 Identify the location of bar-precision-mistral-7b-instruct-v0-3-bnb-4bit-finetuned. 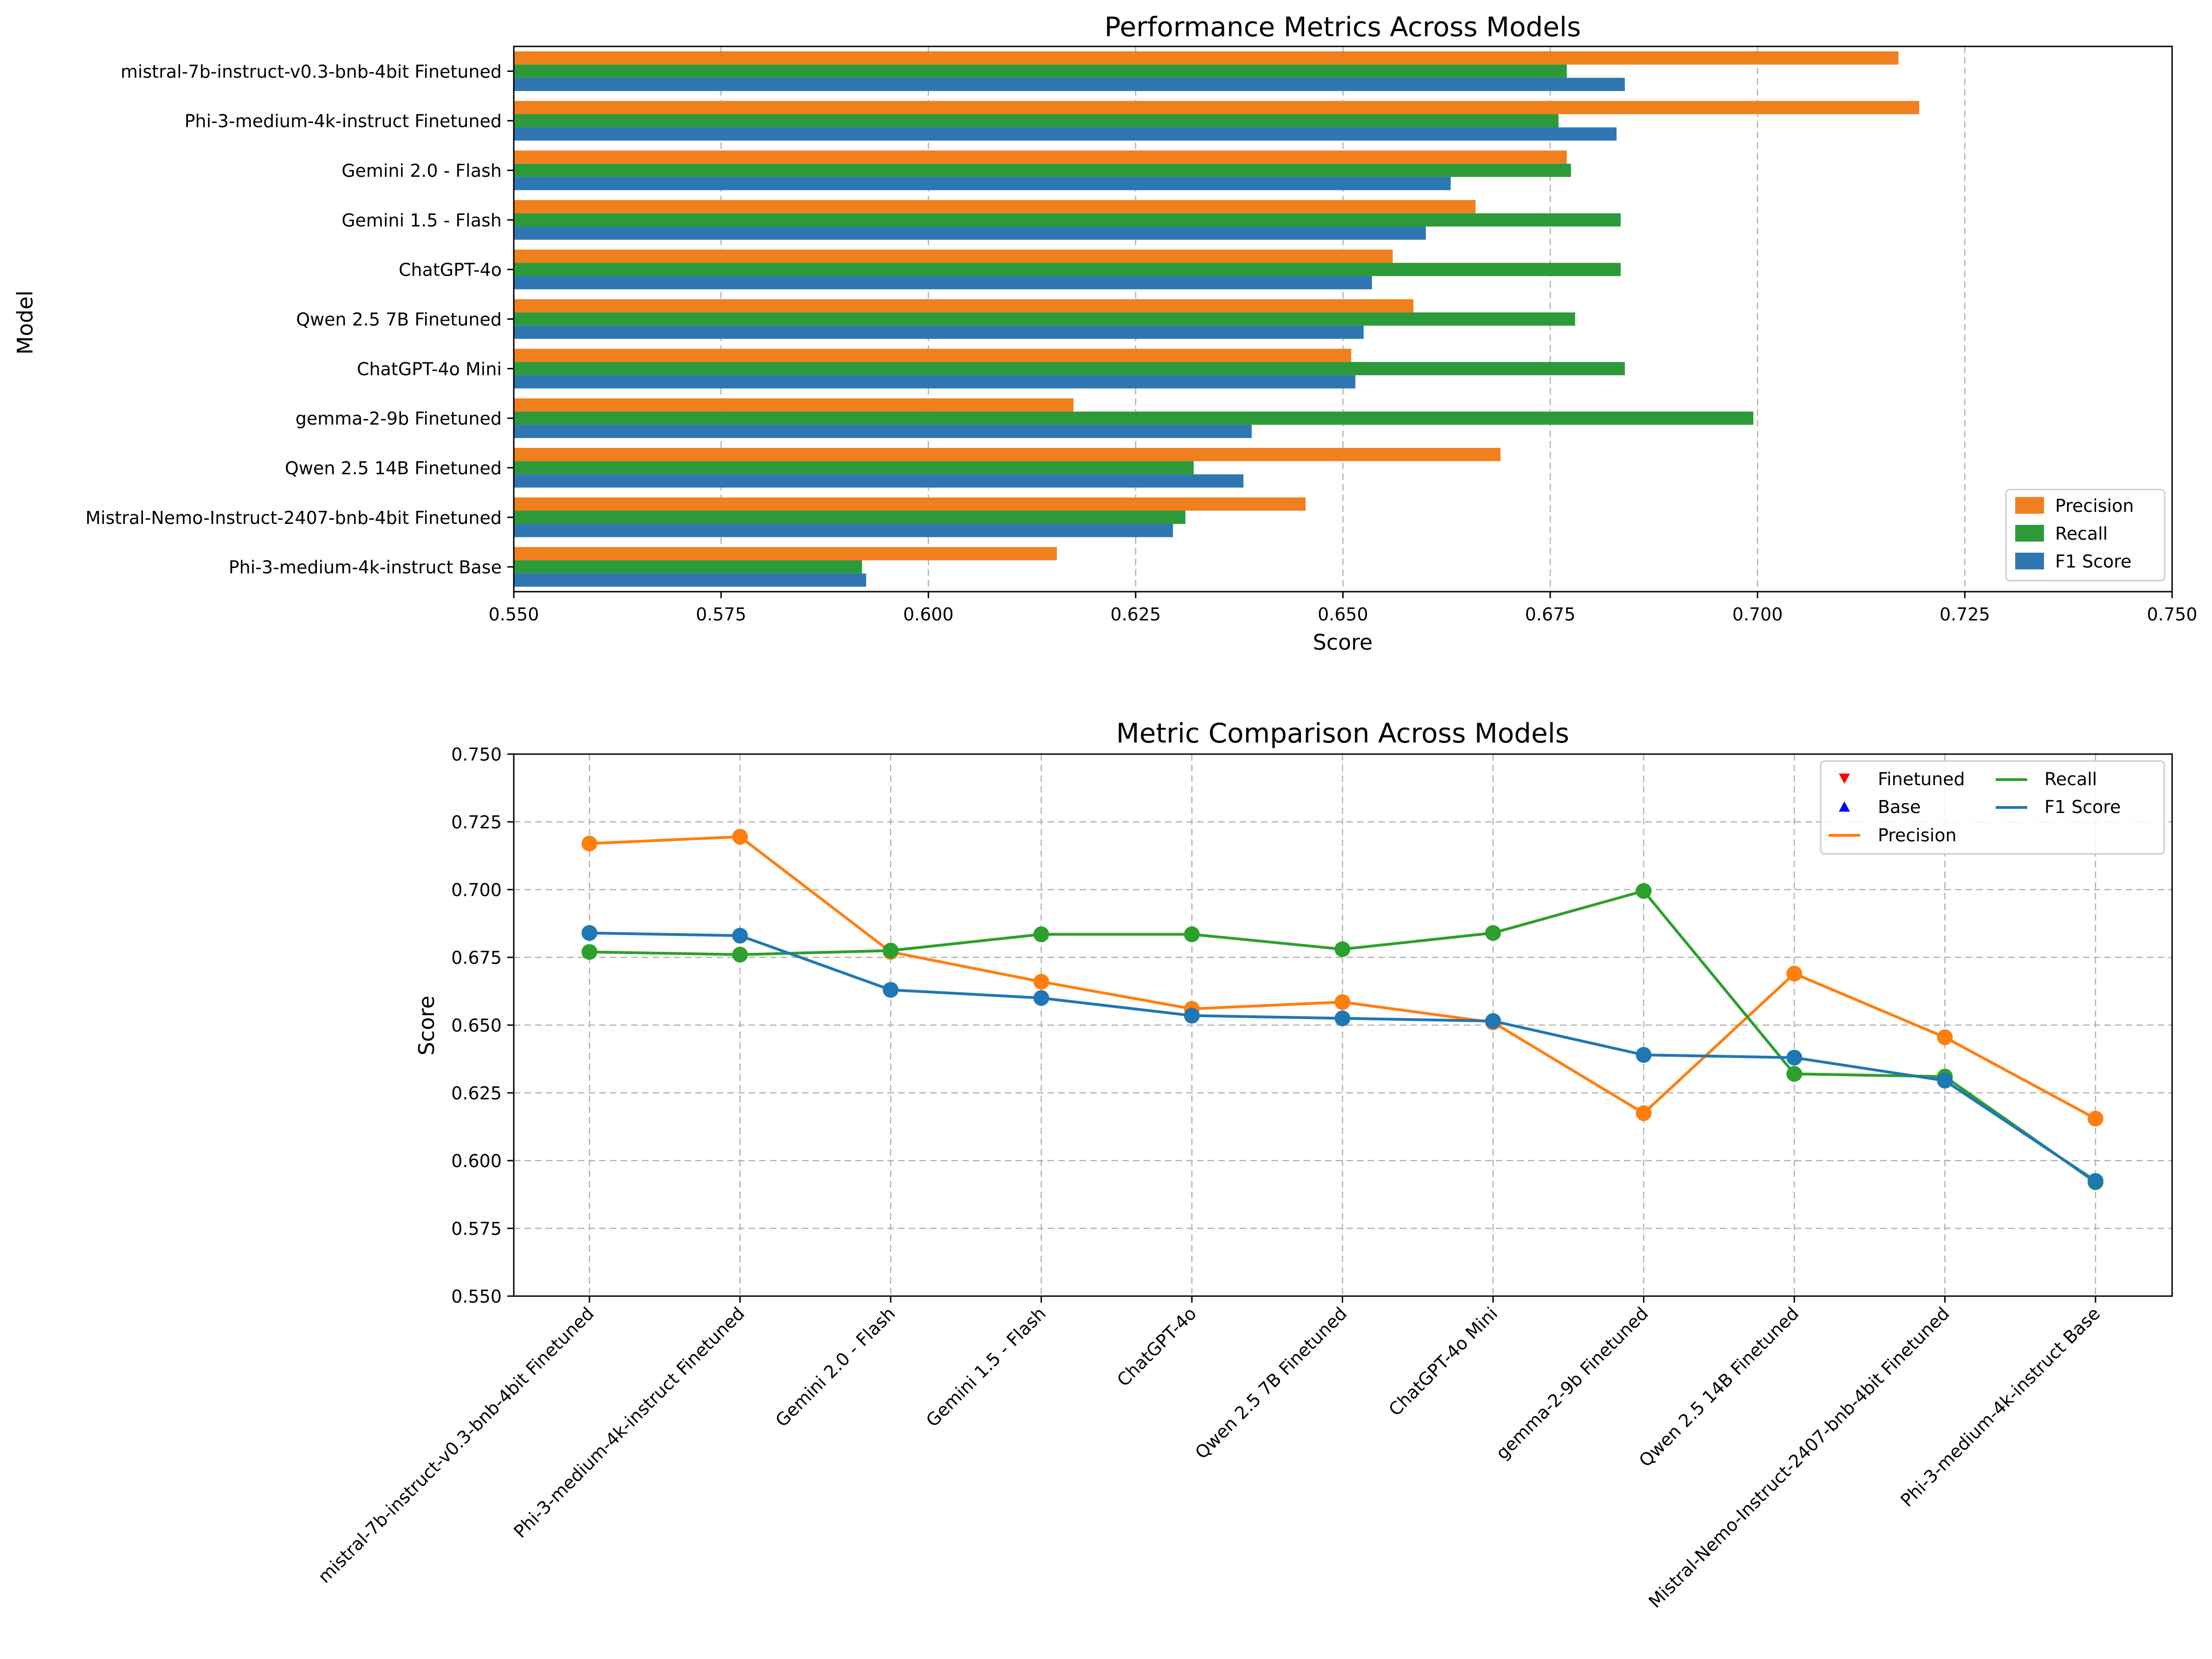
(1206, 58).